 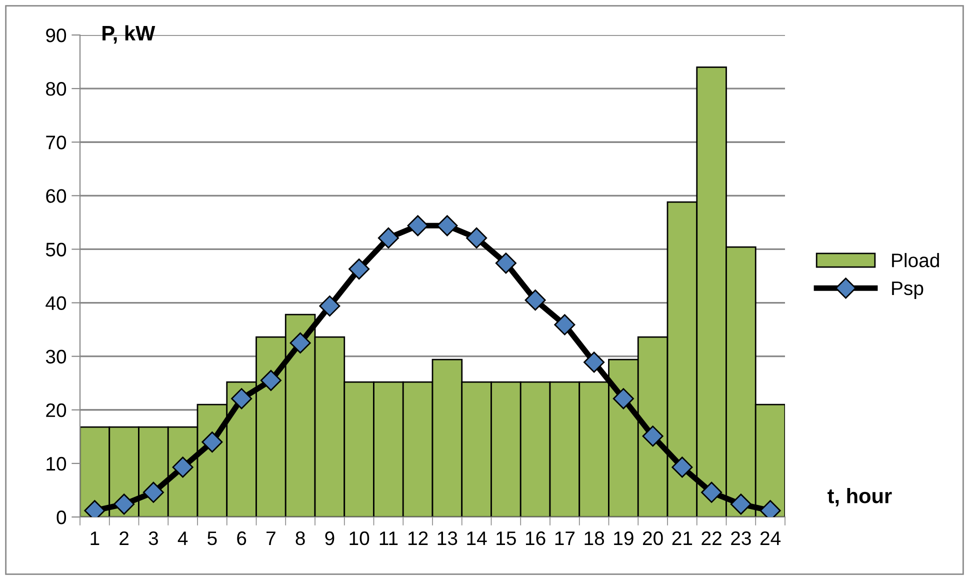 What do you see at coordinates (908, 290) in the screenshot?
I see `legend-label: Psp` at bounding box center [908, 290].